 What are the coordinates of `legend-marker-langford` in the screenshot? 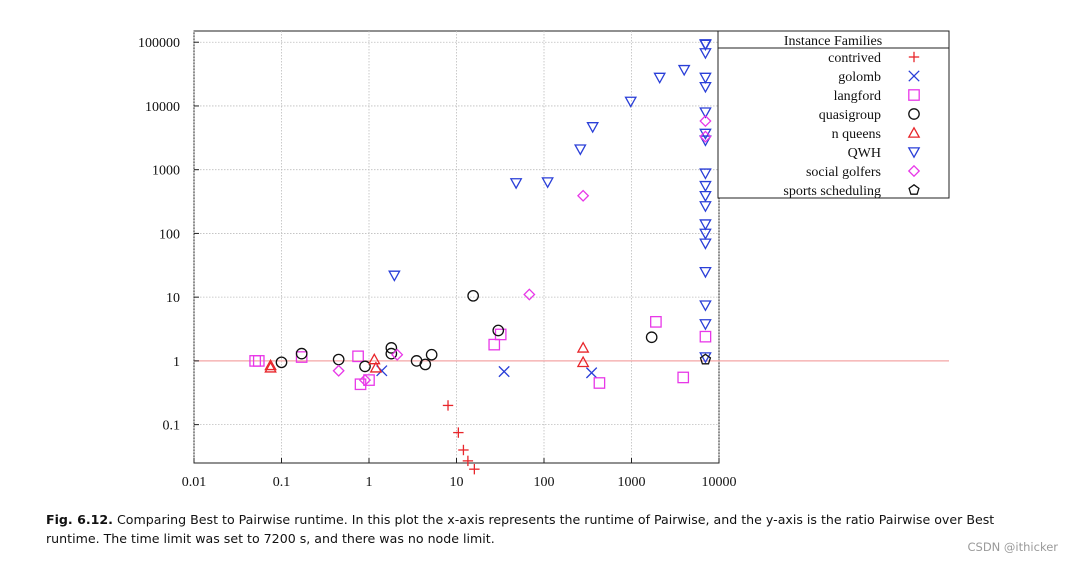 It's located at (914, 95).